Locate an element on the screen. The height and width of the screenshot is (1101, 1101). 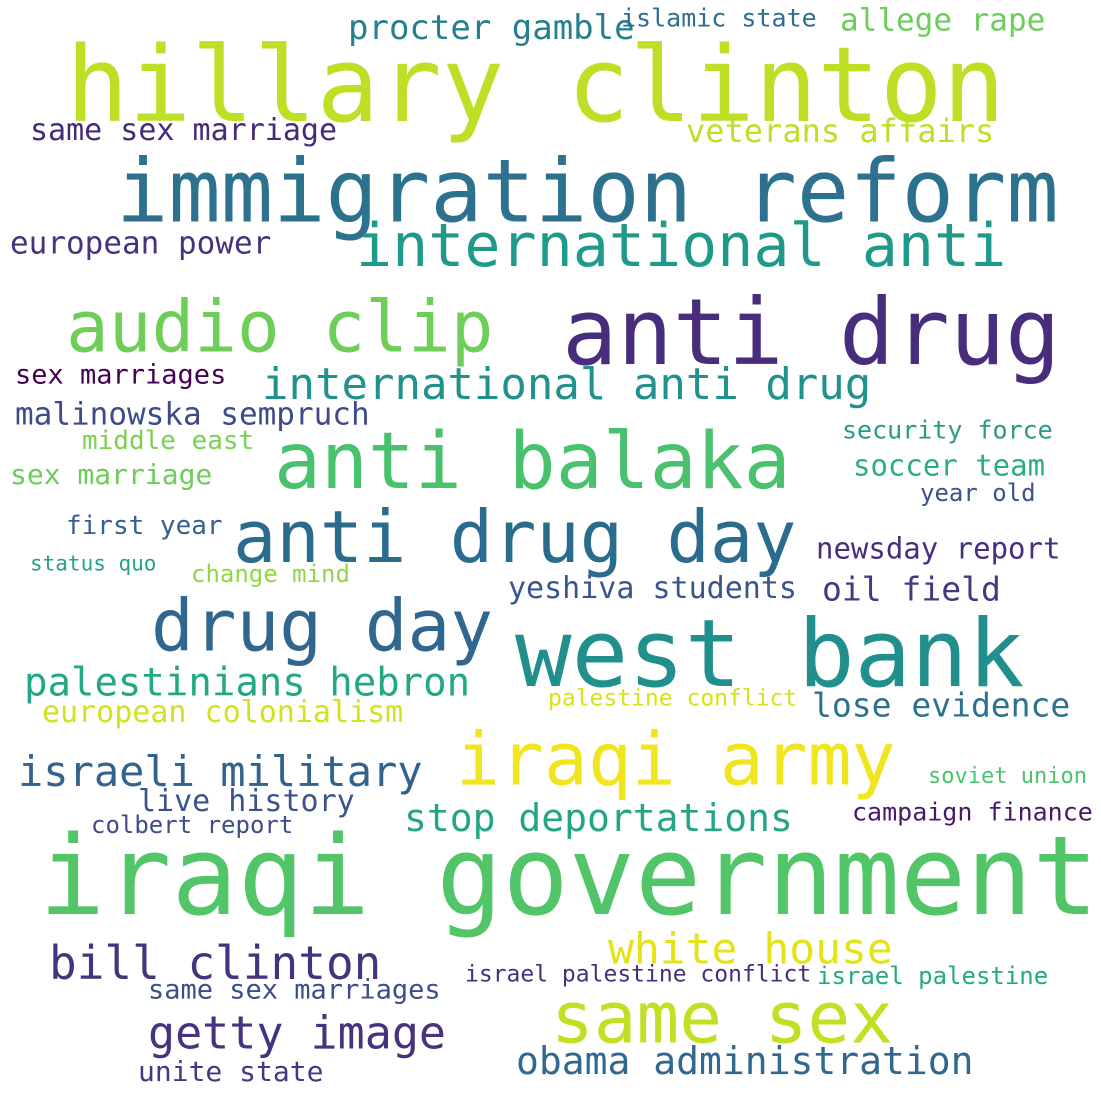
word-allege-rape: allege rape is located at coordinates (943, 20).